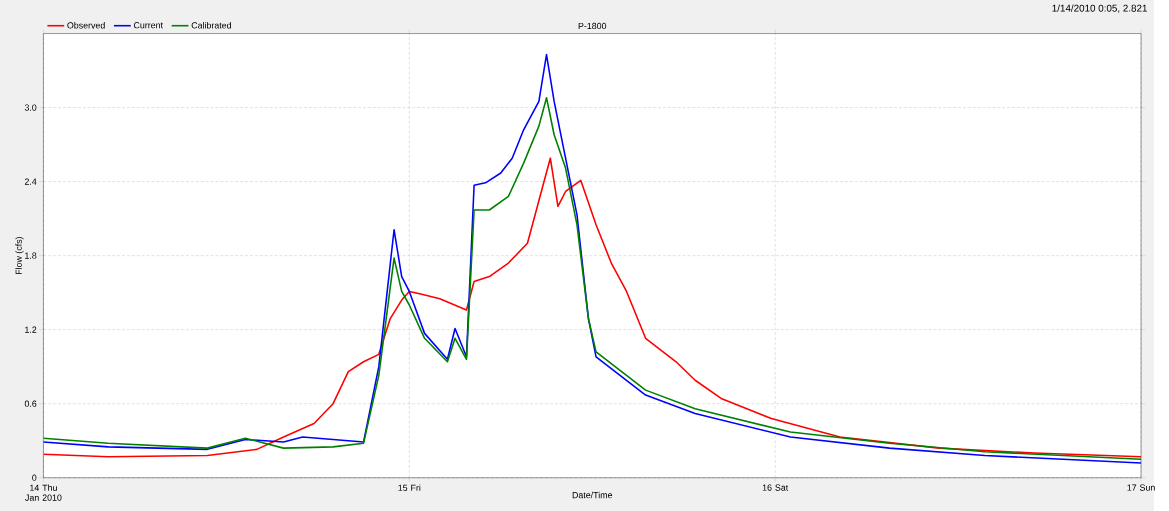 The image size is (1169, 511). I want to click on x-tick-label: 16 Sat, so click(775, 487).